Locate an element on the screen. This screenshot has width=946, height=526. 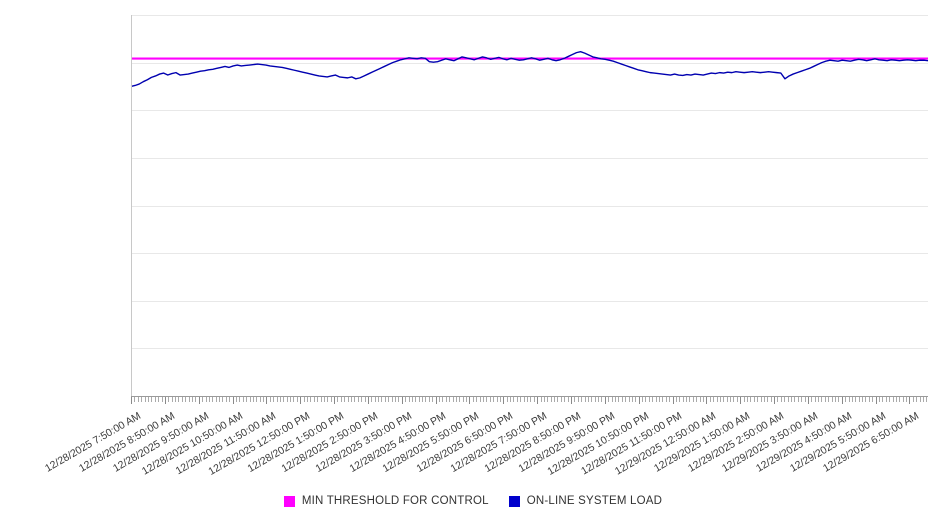
legend-item: ON-LINE SYSTEM LOAD is located at coordinates (585, 501).